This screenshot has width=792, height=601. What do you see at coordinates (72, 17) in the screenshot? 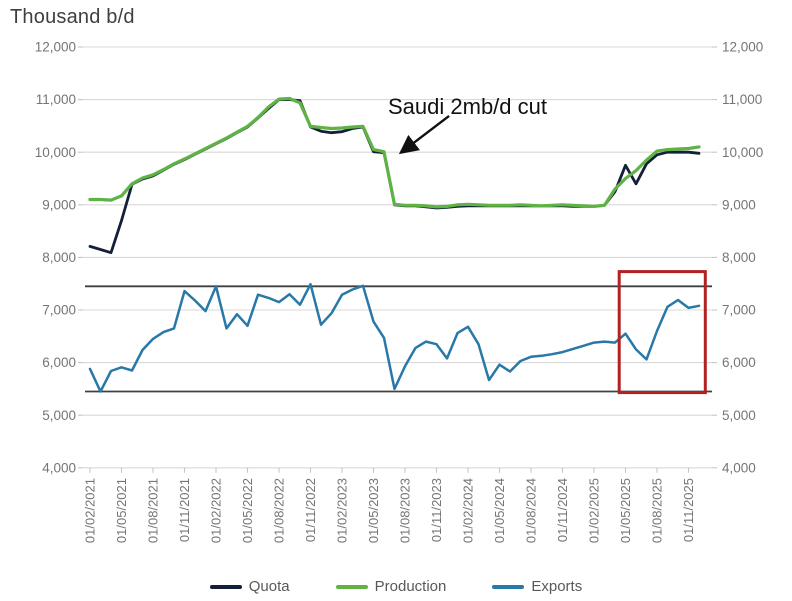
I see `chart-title: Thousand b/d` at bounding box center [72, 17].